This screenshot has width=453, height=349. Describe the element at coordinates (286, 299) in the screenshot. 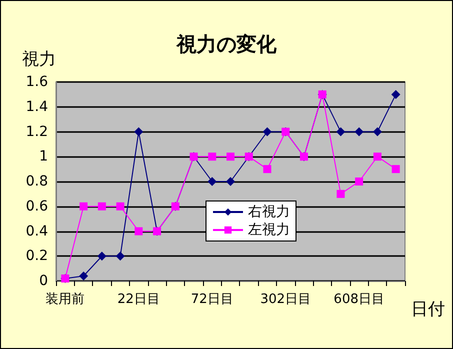

I see `x-tick-label: 302日目` at that location.